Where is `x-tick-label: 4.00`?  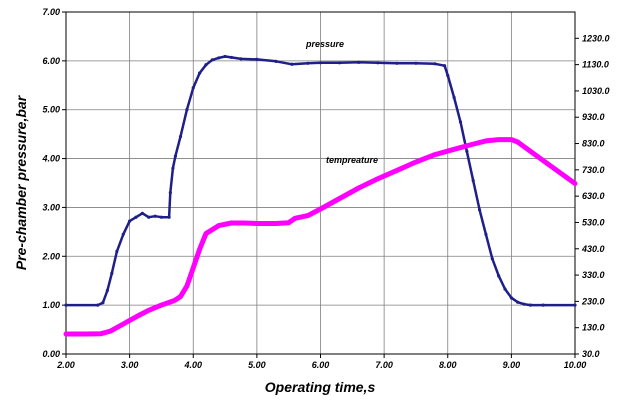 x-tick-label: 4.00 is located at coordinates (192, 365).